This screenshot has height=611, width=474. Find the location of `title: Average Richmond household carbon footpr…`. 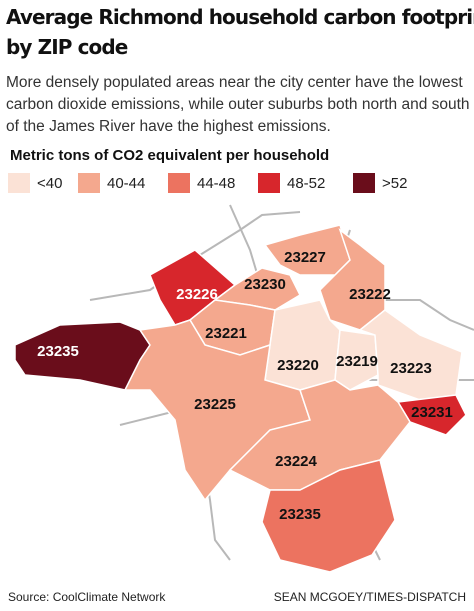

title: Average Richmond household carbon footpr… is located at coordinates (240, 32).